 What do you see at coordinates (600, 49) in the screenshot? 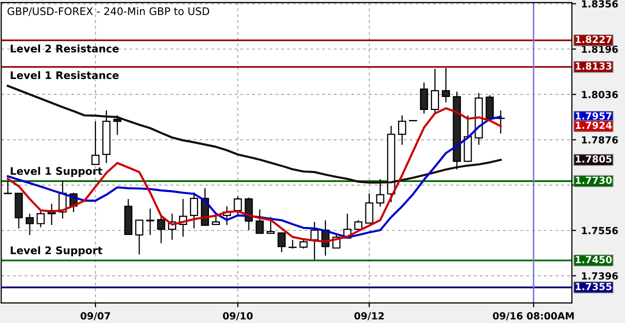
I see `y-tick-label: 1.8196` at bounding box center [600, 49].